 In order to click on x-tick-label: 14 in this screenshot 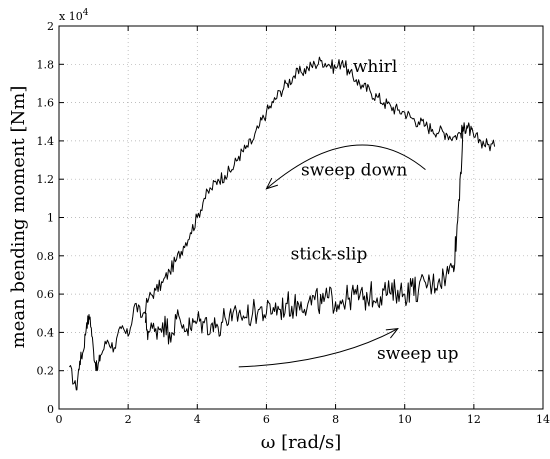, I will do `click(543, 419)`.